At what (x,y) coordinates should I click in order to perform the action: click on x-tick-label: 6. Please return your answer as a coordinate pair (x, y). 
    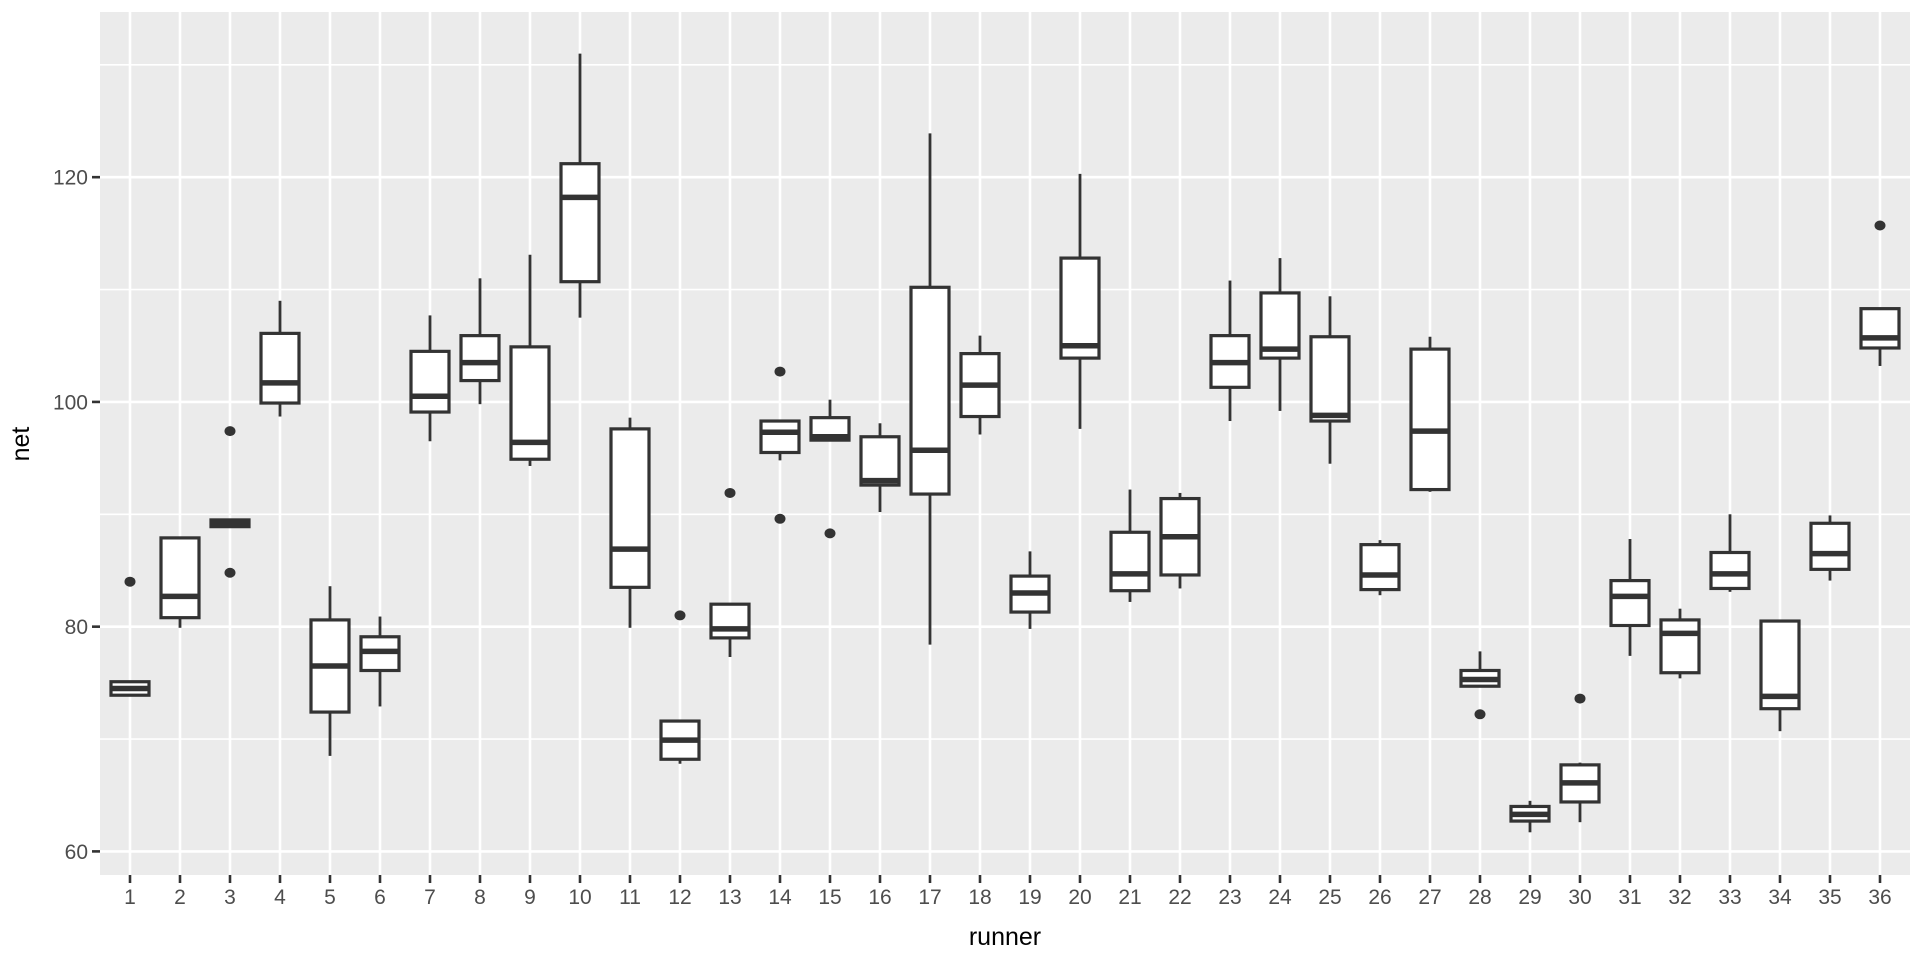
    Looking at the image, I should click on (380, 897).